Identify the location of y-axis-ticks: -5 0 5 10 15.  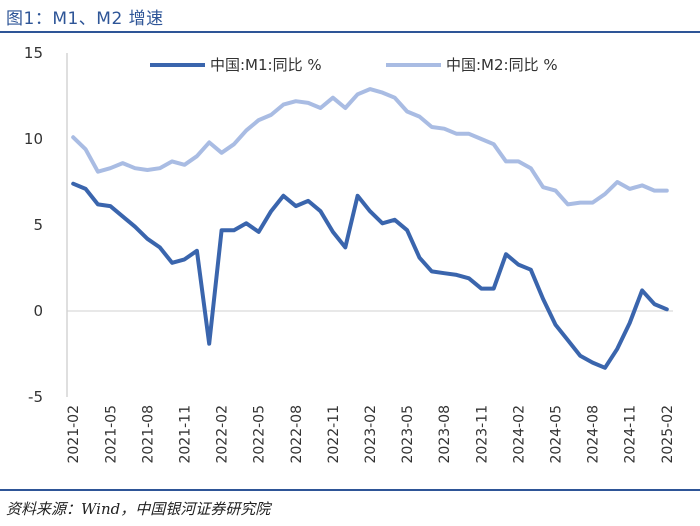
(33, 225).